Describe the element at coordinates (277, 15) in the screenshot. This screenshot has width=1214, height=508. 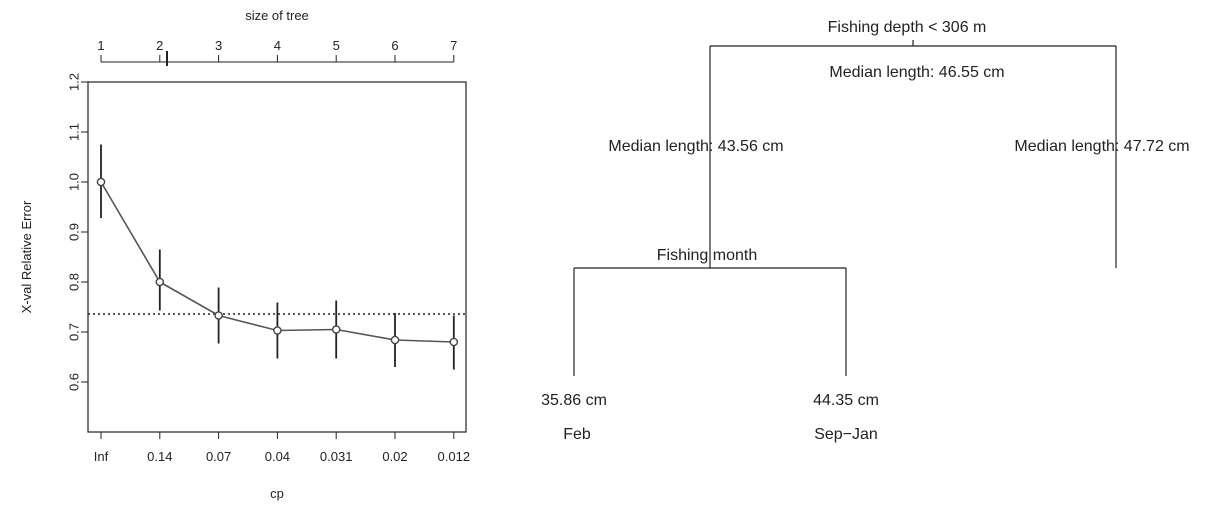
I see `top-axis-label: size of tree` at that location.